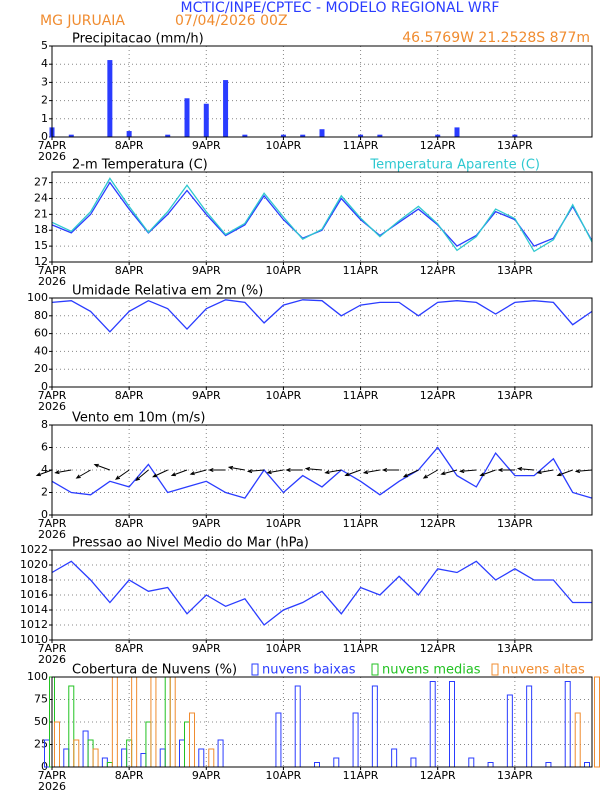 Image resolution: width=612 pixels, height=792 pixels. What do you see at coordinates (167, 291) in the screenshot?
I see `panel-title: Umidade Relativa em 2m (%)` at bounding box center [167, 291].